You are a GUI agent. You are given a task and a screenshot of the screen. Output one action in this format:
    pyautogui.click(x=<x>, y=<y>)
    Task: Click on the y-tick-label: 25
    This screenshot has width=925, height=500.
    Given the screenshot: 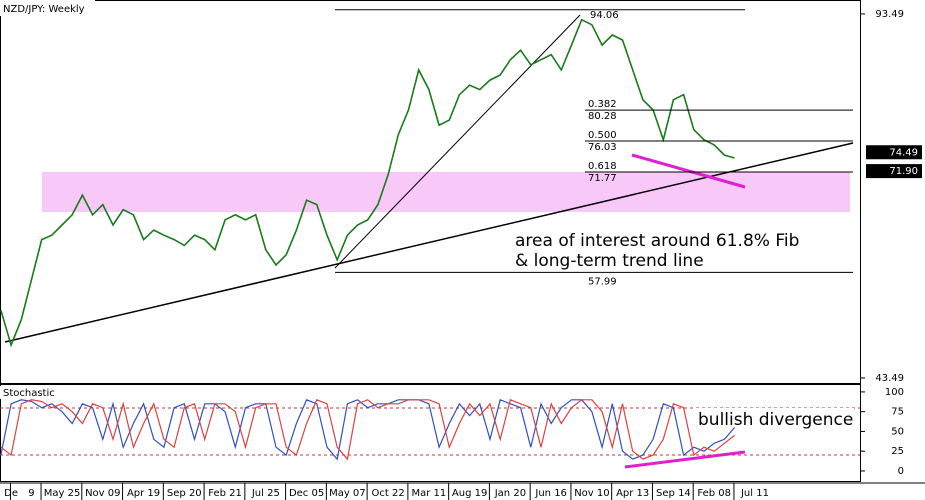 What is the action you would take?
    pyautogui.click(x=897, y=451)
    